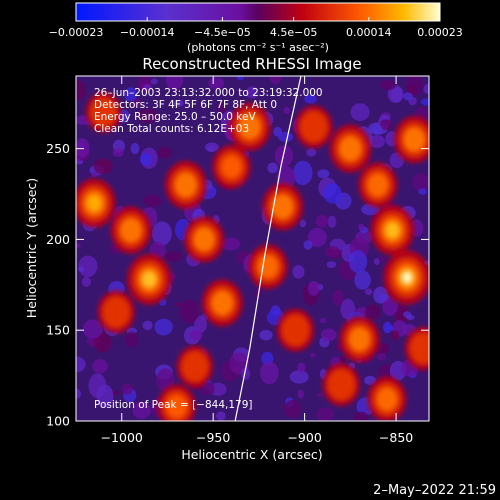 The height and width of the screenshot is (500, 500). Describe the element at coordinates (293, 32) in the screenshot. I see `colorbar-tick-label: 4.5e−05` at that location.